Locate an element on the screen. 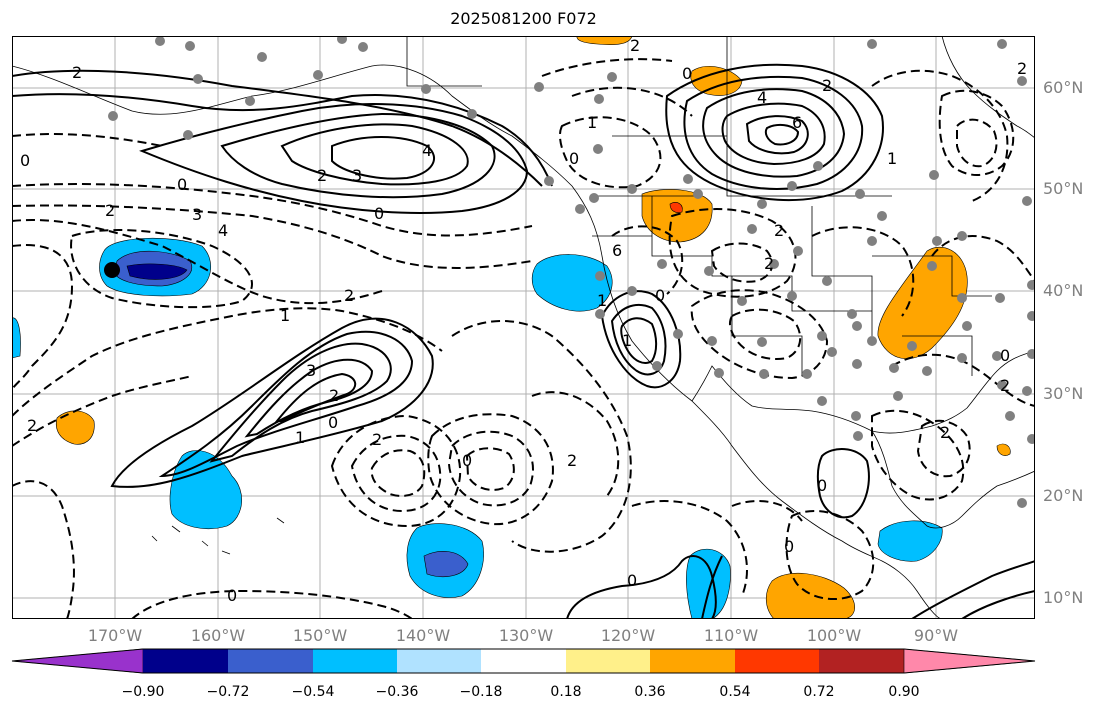 The image size is (1105, 712). lon-label-140w: 140°W is located at coordinates (423, 635).